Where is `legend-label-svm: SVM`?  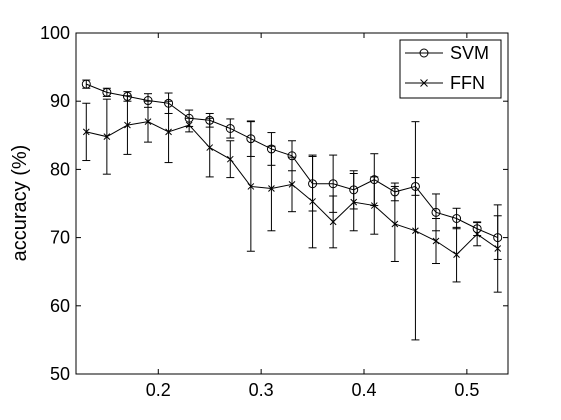 legend-label-svm: SVM is located at coordinates (469, 53).